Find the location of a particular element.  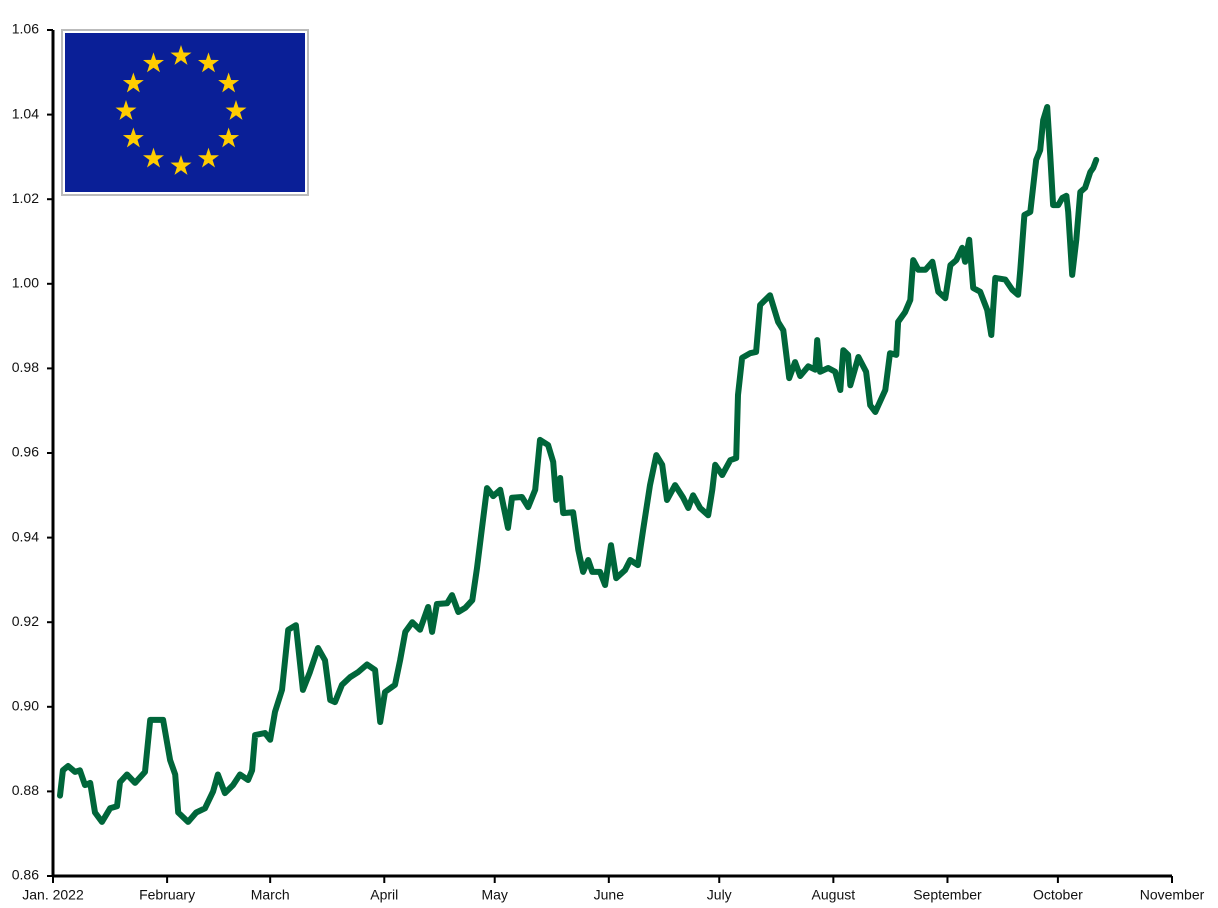

x-tick-label: April is located at coordinates (384, 895).